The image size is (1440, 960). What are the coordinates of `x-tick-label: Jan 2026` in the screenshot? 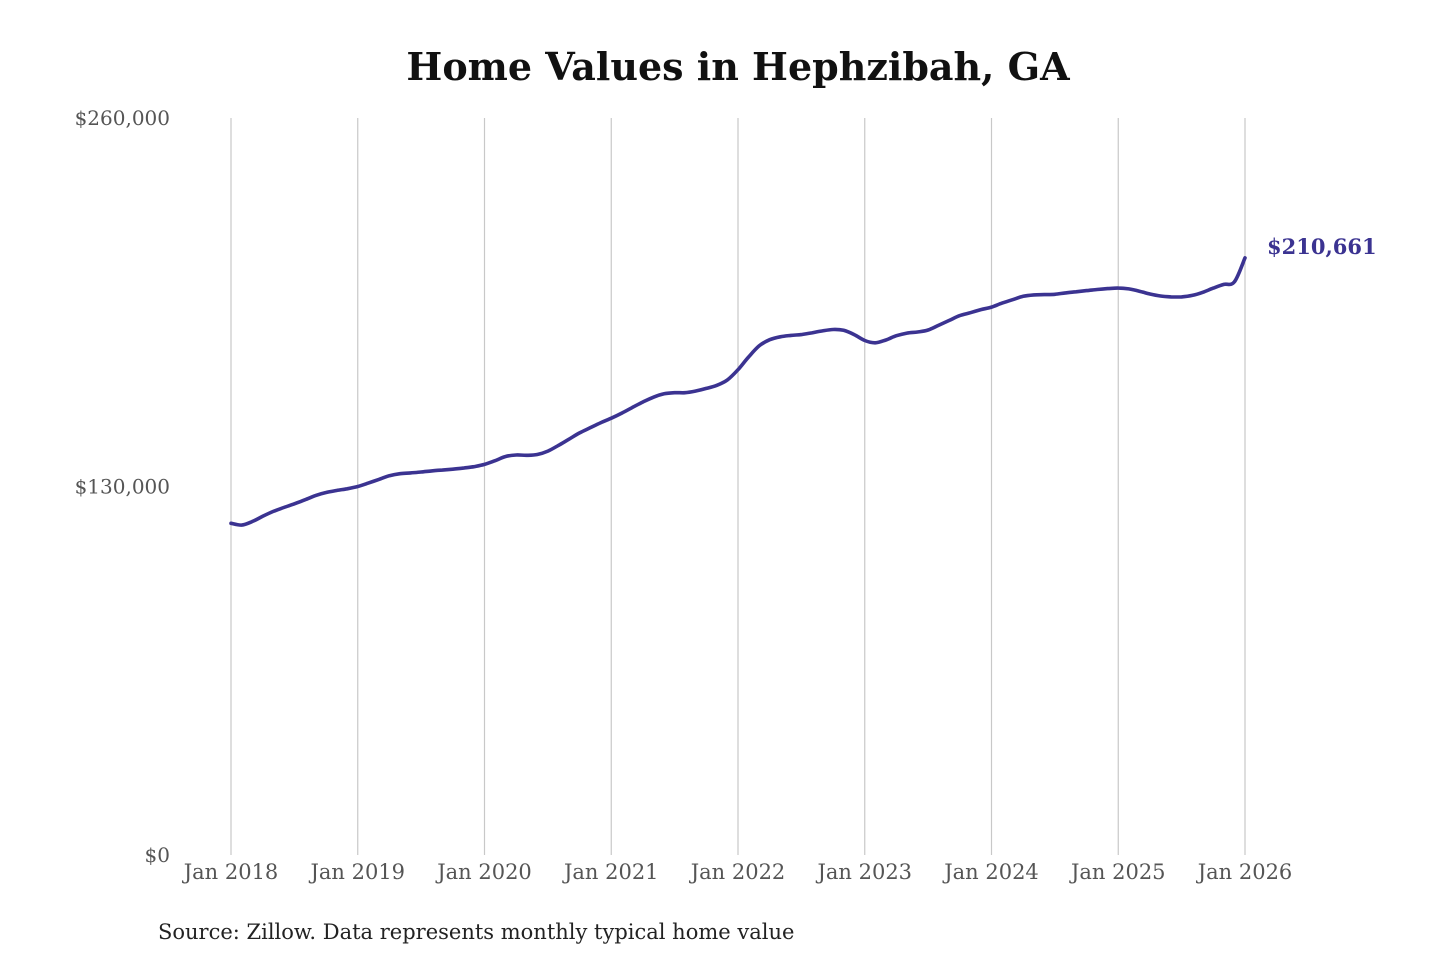 It's located at (1244, 872).